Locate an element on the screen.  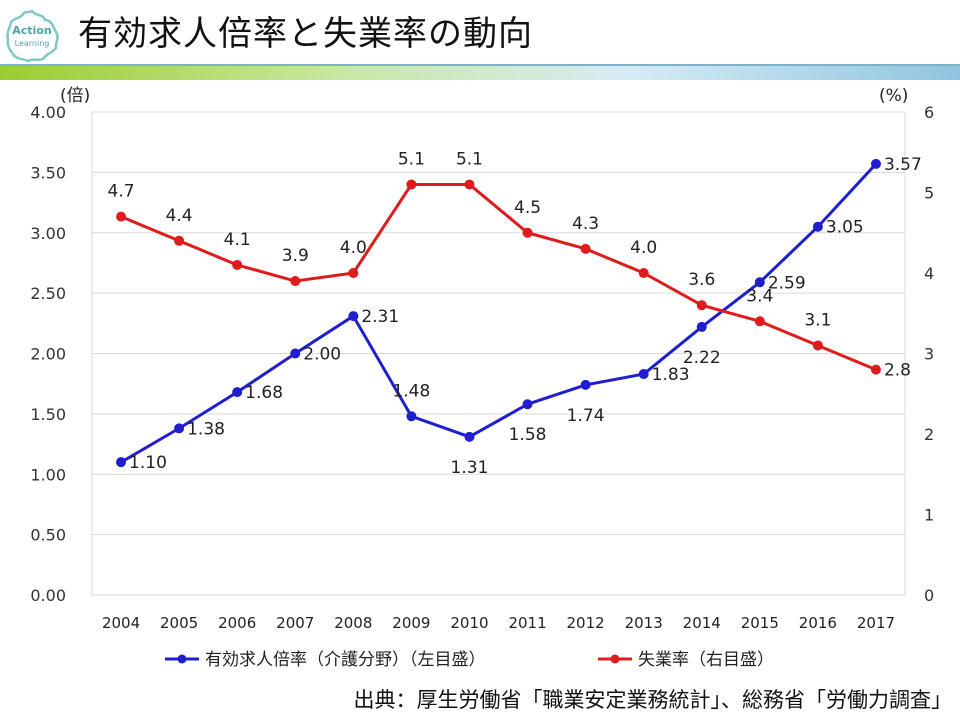
y-right-tick-label: 3 is located at coordinates (929, 354).